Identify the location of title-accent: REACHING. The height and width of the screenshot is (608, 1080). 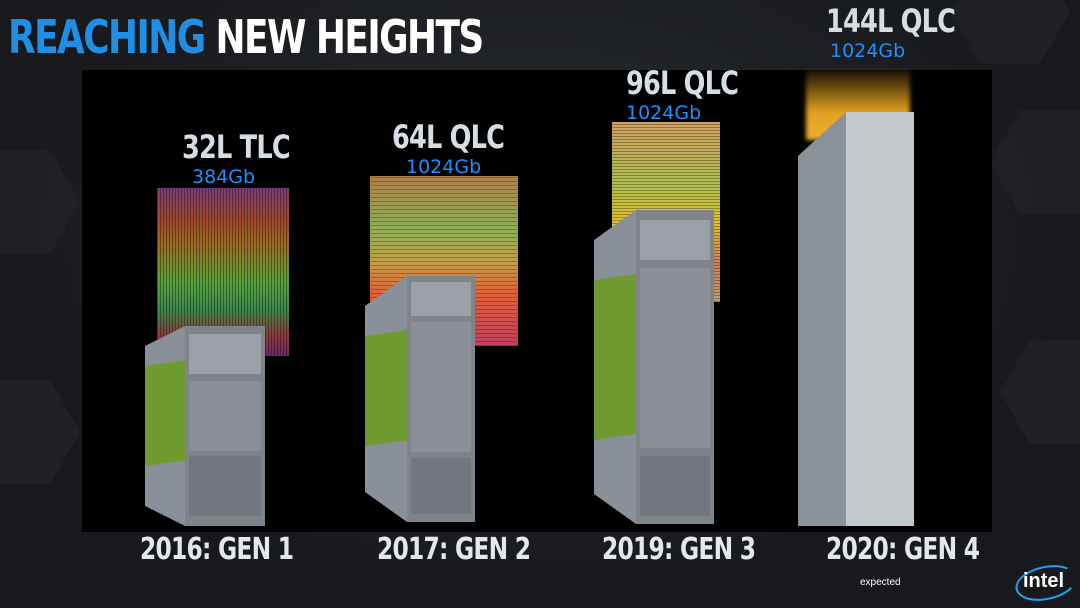
(107, 37).